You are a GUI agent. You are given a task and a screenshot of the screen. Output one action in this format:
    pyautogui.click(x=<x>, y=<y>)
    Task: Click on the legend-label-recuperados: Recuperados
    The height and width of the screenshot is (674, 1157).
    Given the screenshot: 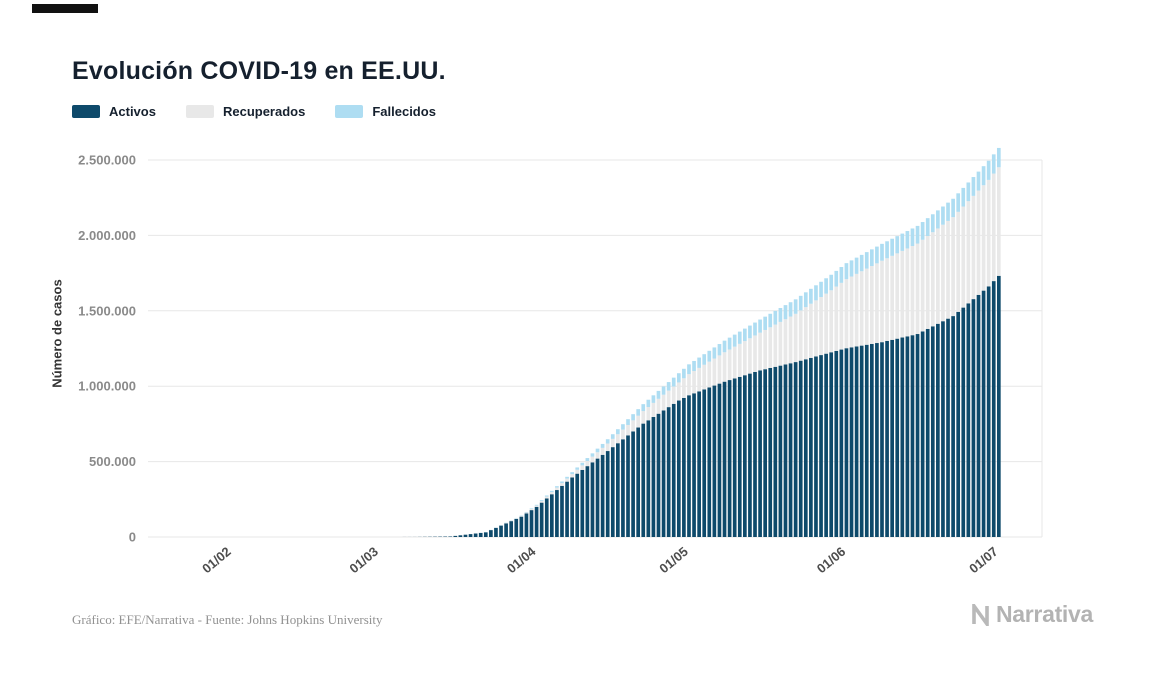 What is the action you would take?
    pyautogui.click(x=264, y=111)
    